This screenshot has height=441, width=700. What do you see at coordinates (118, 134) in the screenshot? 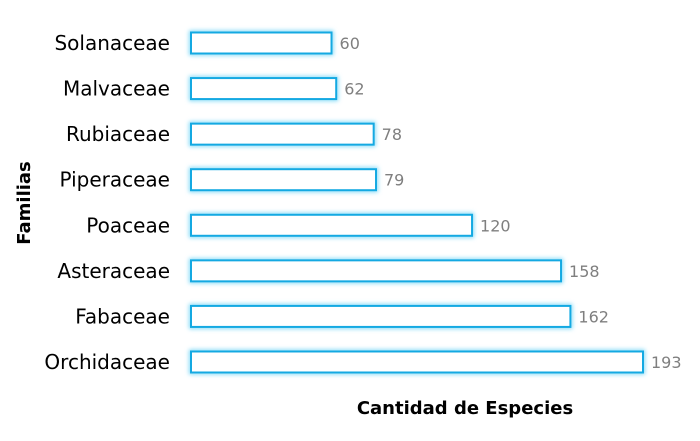
I see `category-label: Rubiaceae` at bounding box center [118, 134].